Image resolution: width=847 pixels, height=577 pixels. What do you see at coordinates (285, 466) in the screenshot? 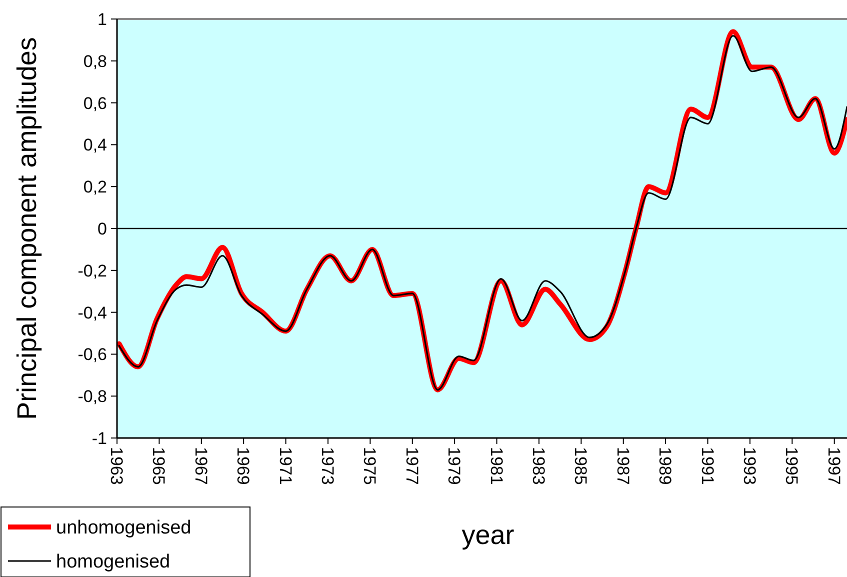
I see `x-tick-label: 1971` at bounding box center [285, 466].